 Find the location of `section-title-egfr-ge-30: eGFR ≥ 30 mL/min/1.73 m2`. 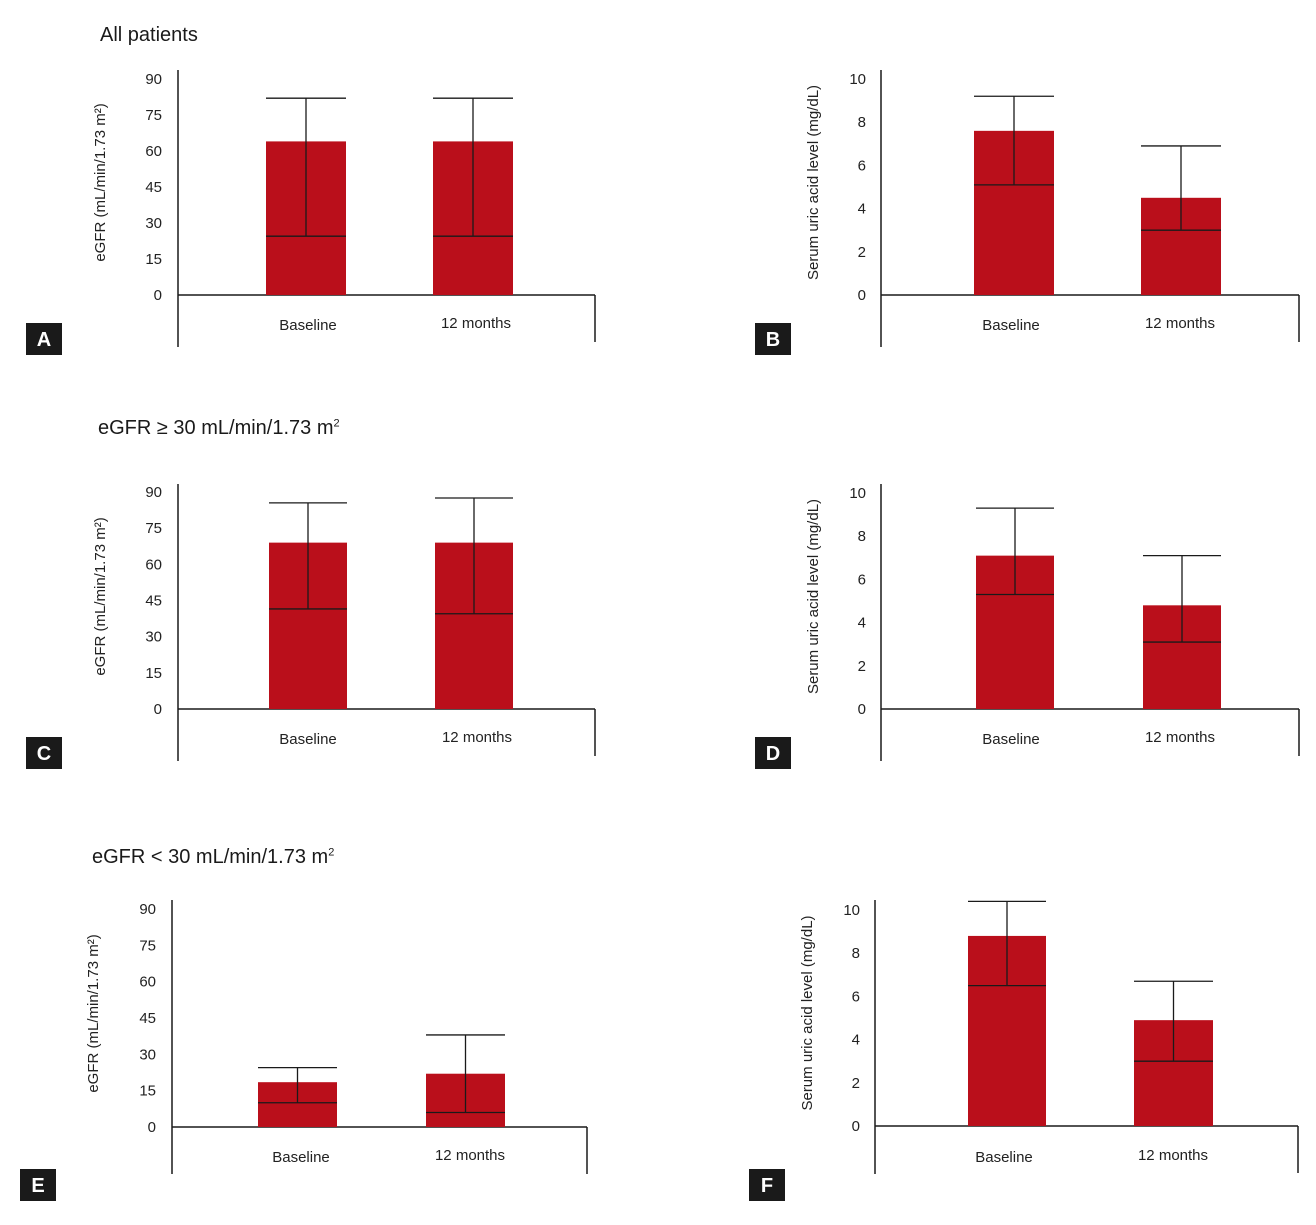

section-title-egfr-ge-30: eGFR ≥ 30 mL/min/1.73 m2 is located at coordinates (219, 428).